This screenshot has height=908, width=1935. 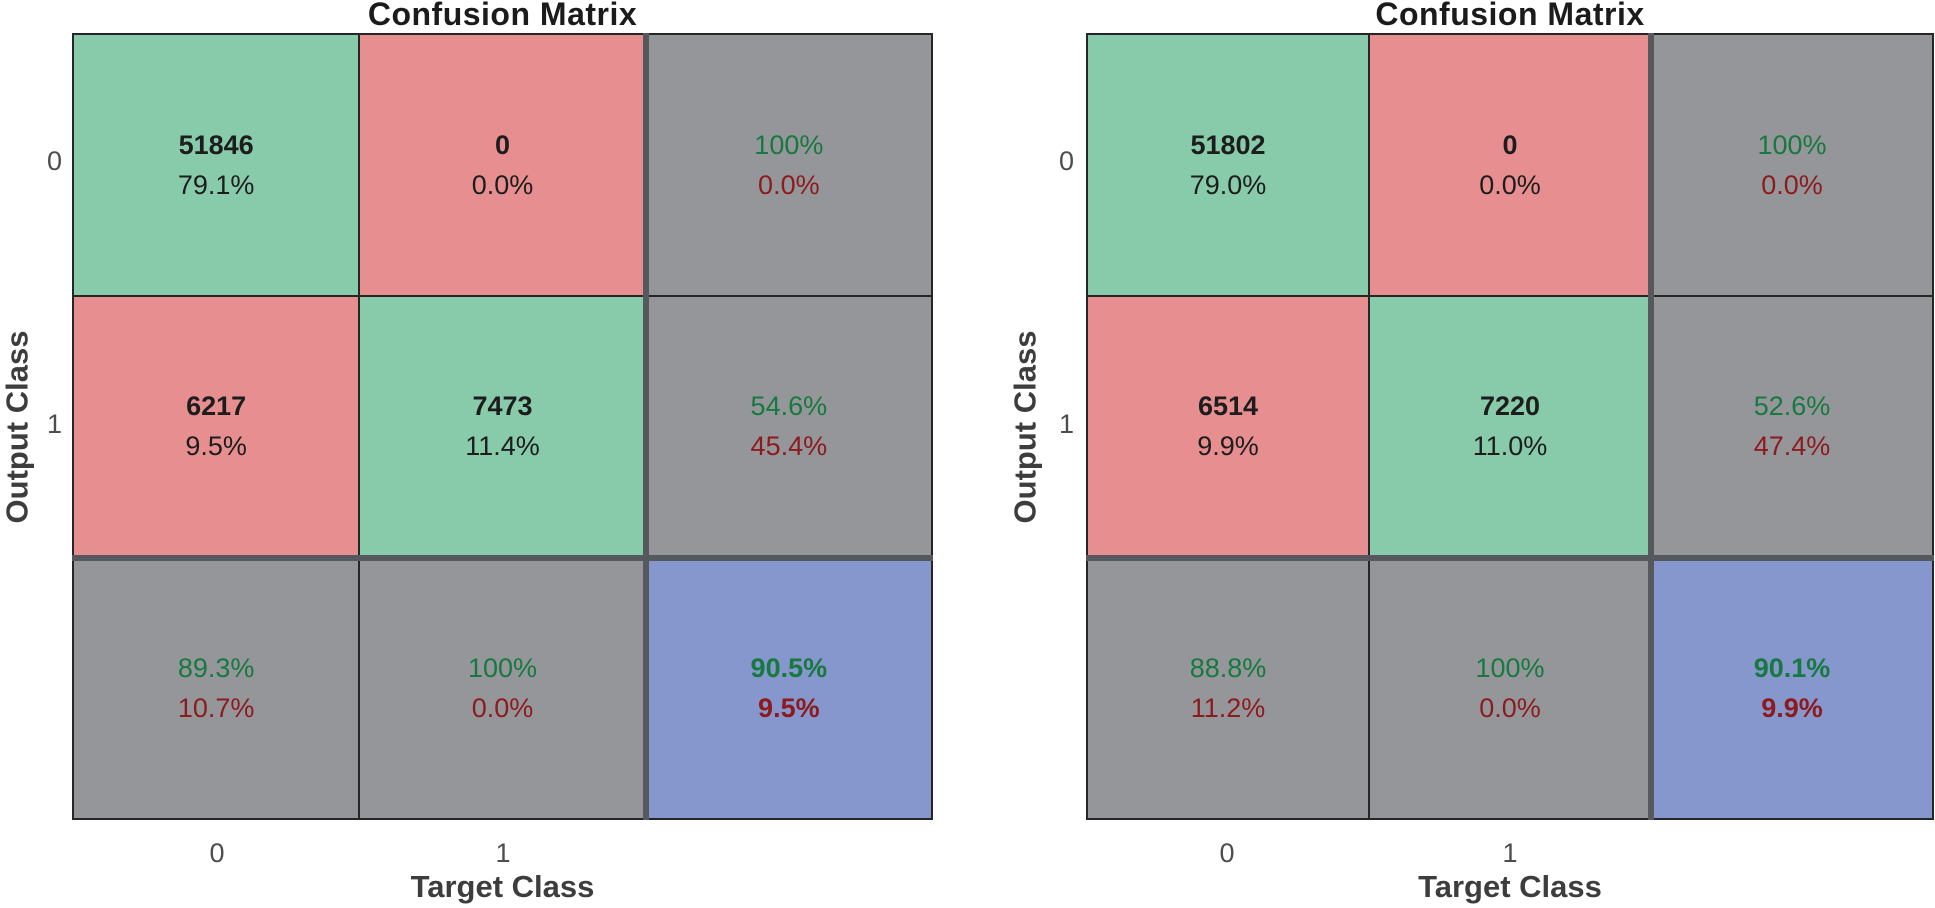 What do you see at coordinates (1228, 668) in the screenshot?
I see `cell-green-percent: 88.8%` at bounding box center [1228, 668].